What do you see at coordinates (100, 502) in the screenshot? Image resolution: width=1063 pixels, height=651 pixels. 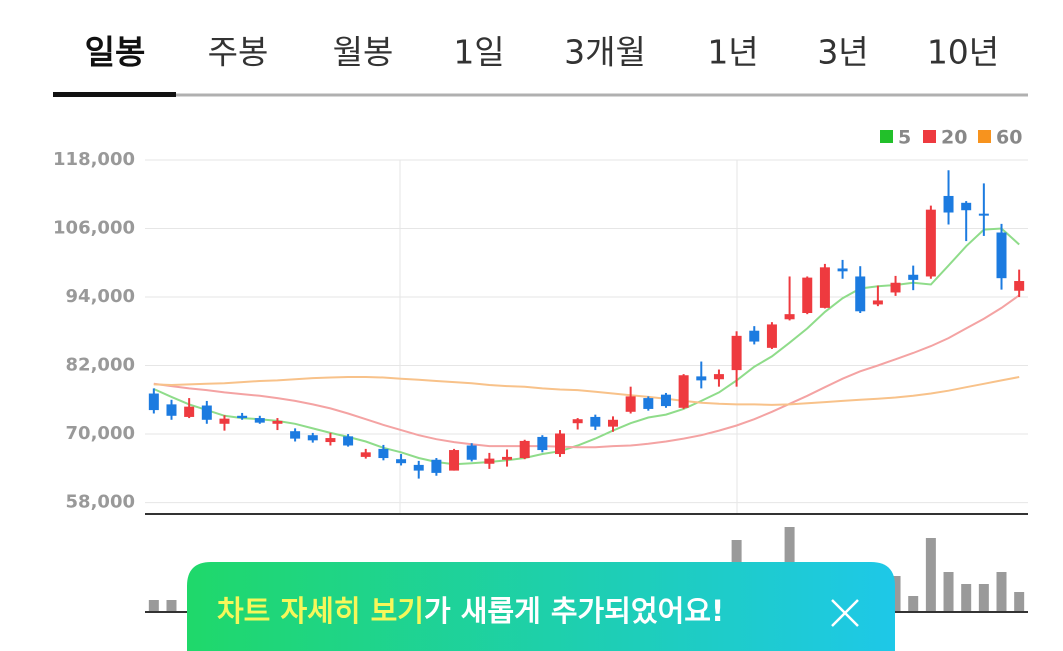 I see `y-tick-label: 58,000` at bounding box center [100, 502].